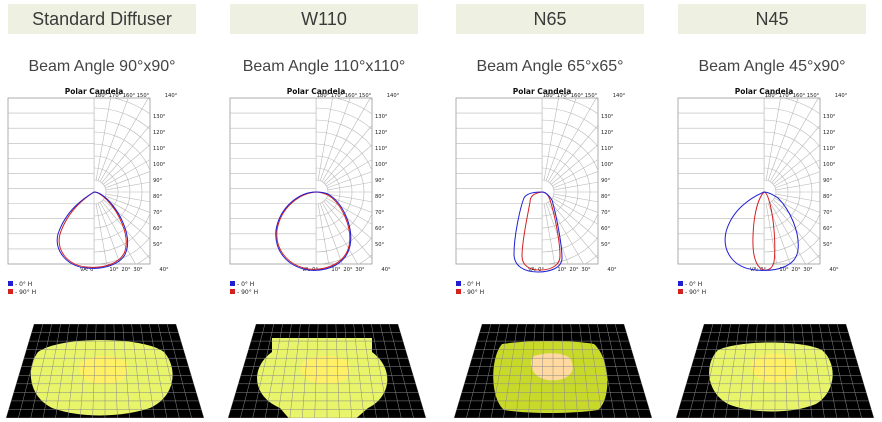 This screenshot has width=882, height=422. Describe the element at coordinates (313, 230) in the screenshot. I see `series-90h-curve` at that location.